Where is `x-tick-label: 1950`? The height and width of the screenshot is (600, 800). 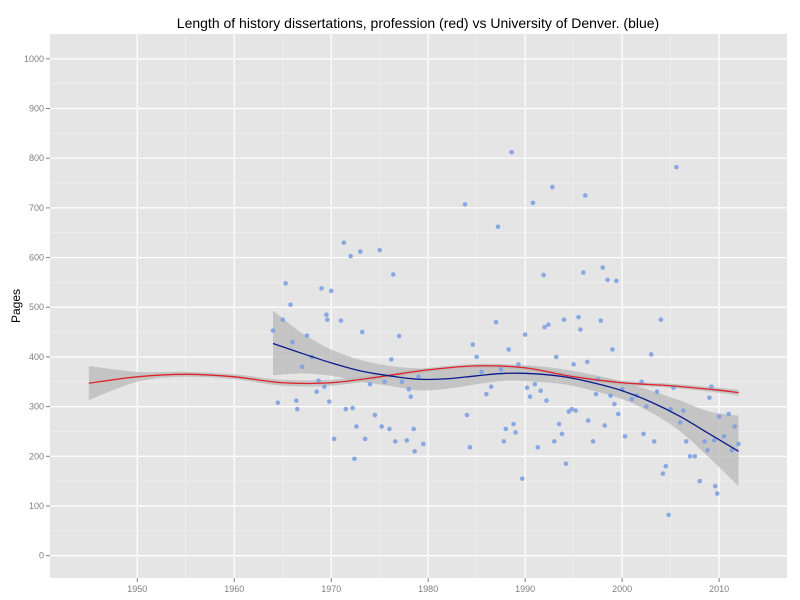 x-tick-label: 1950 is located at coordinates (137, 589).